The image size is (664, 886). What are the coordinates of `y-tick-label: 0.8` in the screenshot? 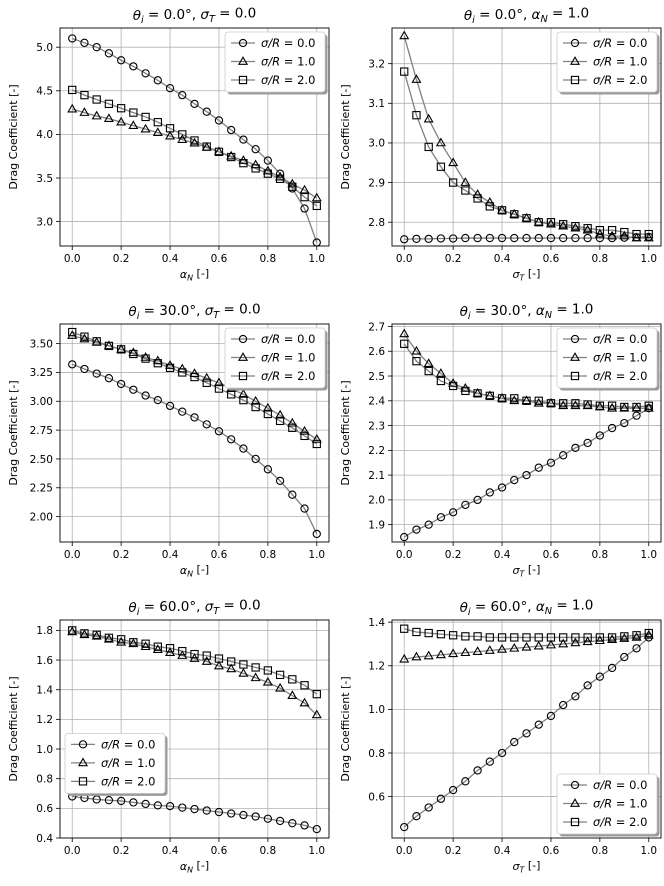 It's located at (44, 779).